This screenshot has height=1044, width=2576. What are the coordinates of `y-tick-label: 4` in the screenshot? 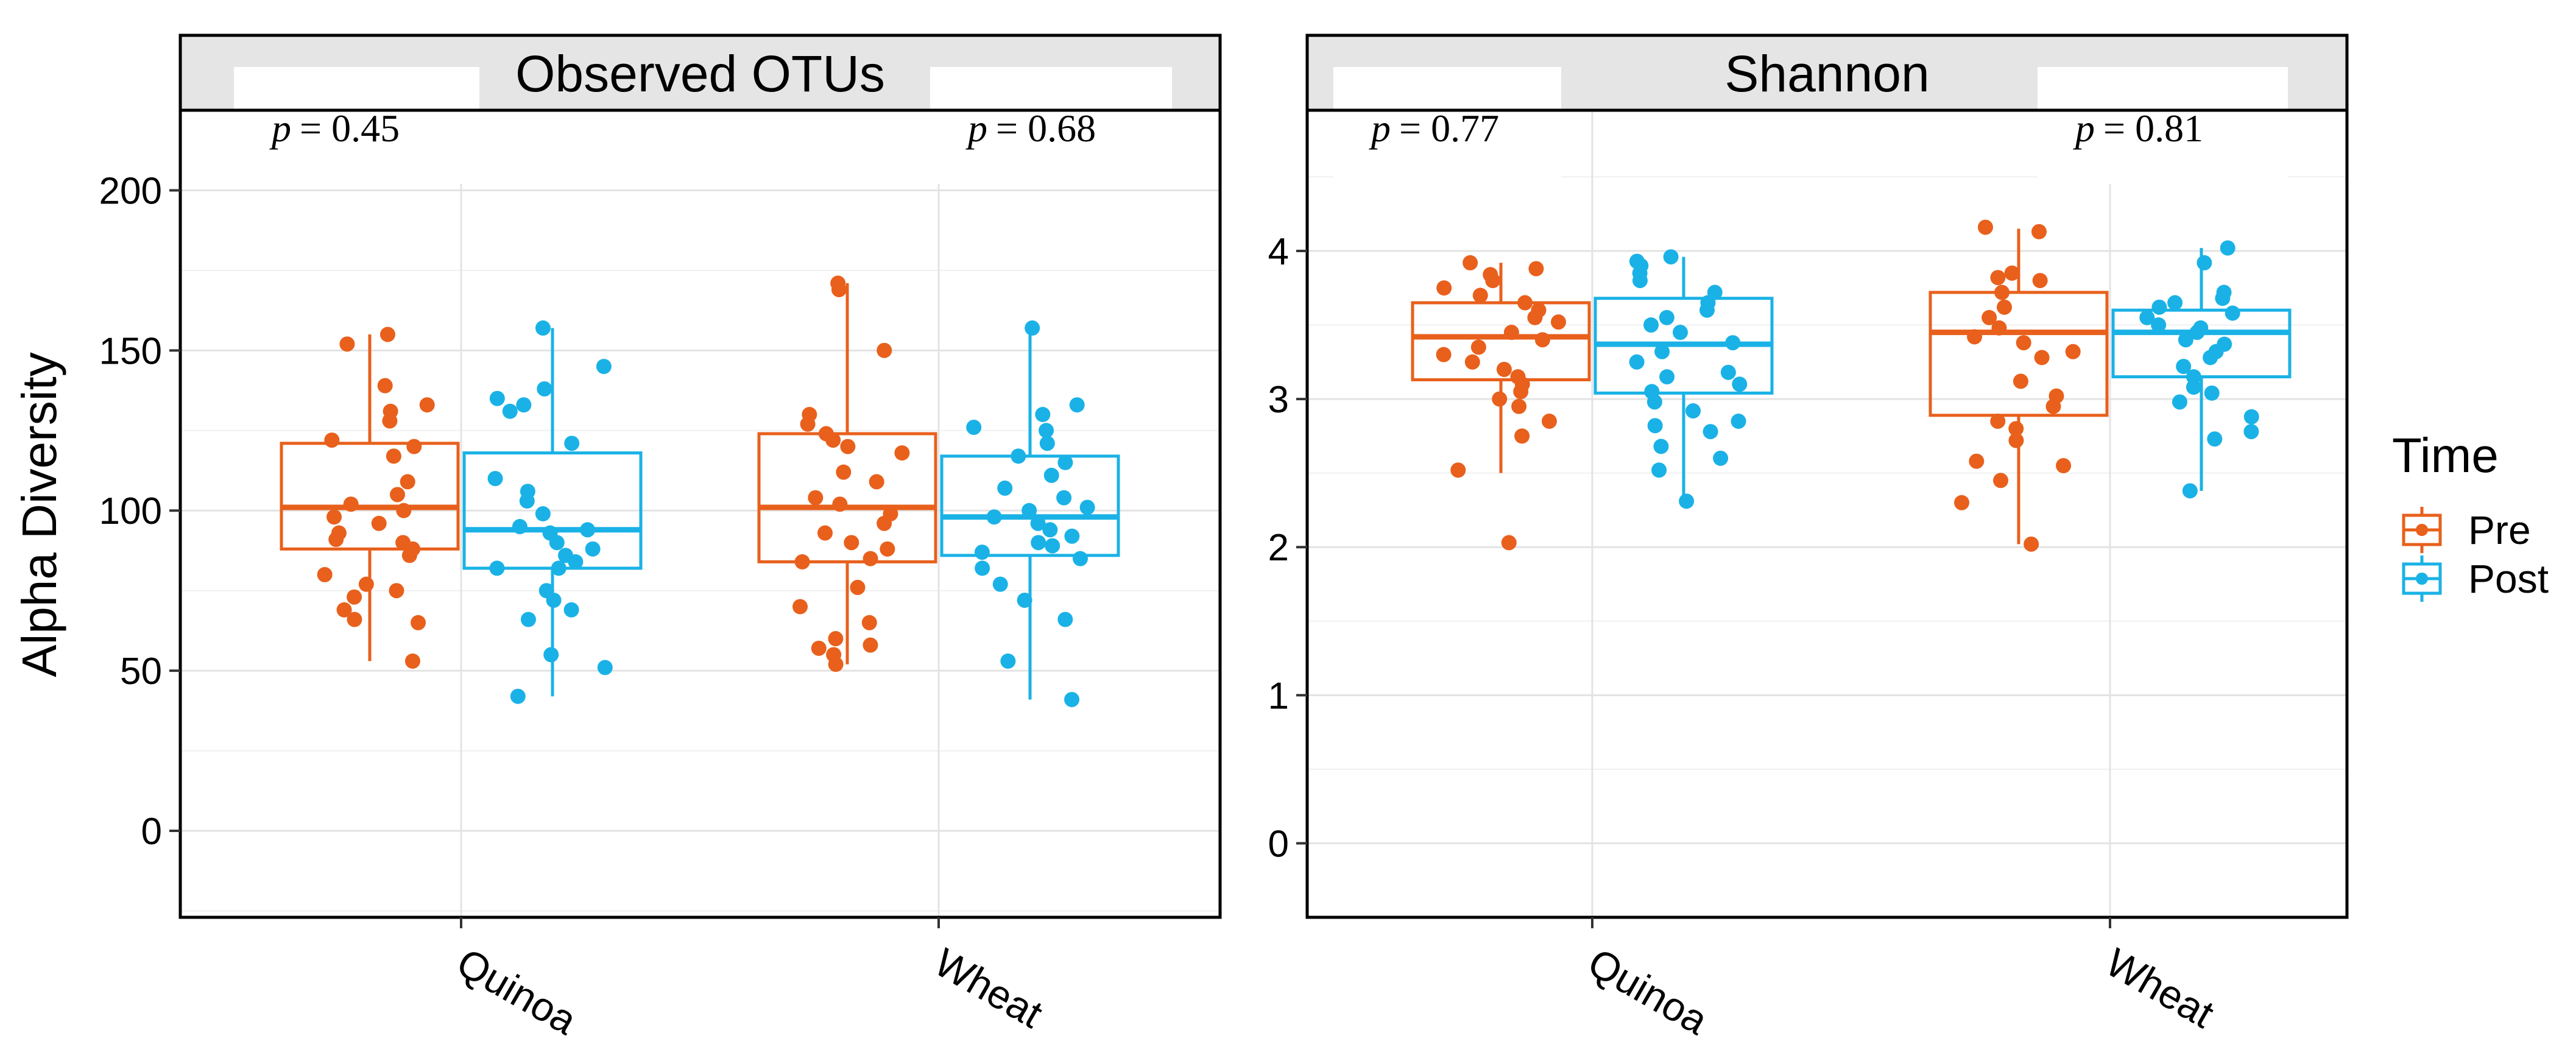 It's located at (1279, 252).